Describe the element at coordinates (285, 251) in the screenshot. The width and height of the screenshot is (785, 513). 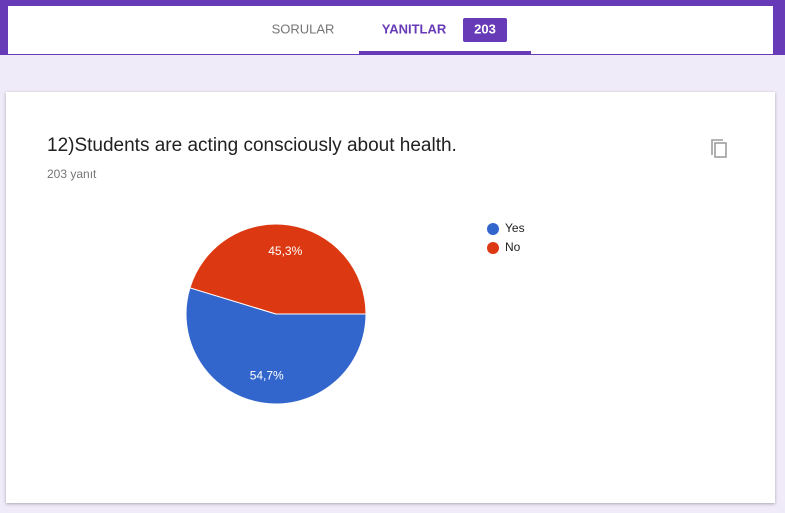
I see `slice-label: 45,3%` at that location.